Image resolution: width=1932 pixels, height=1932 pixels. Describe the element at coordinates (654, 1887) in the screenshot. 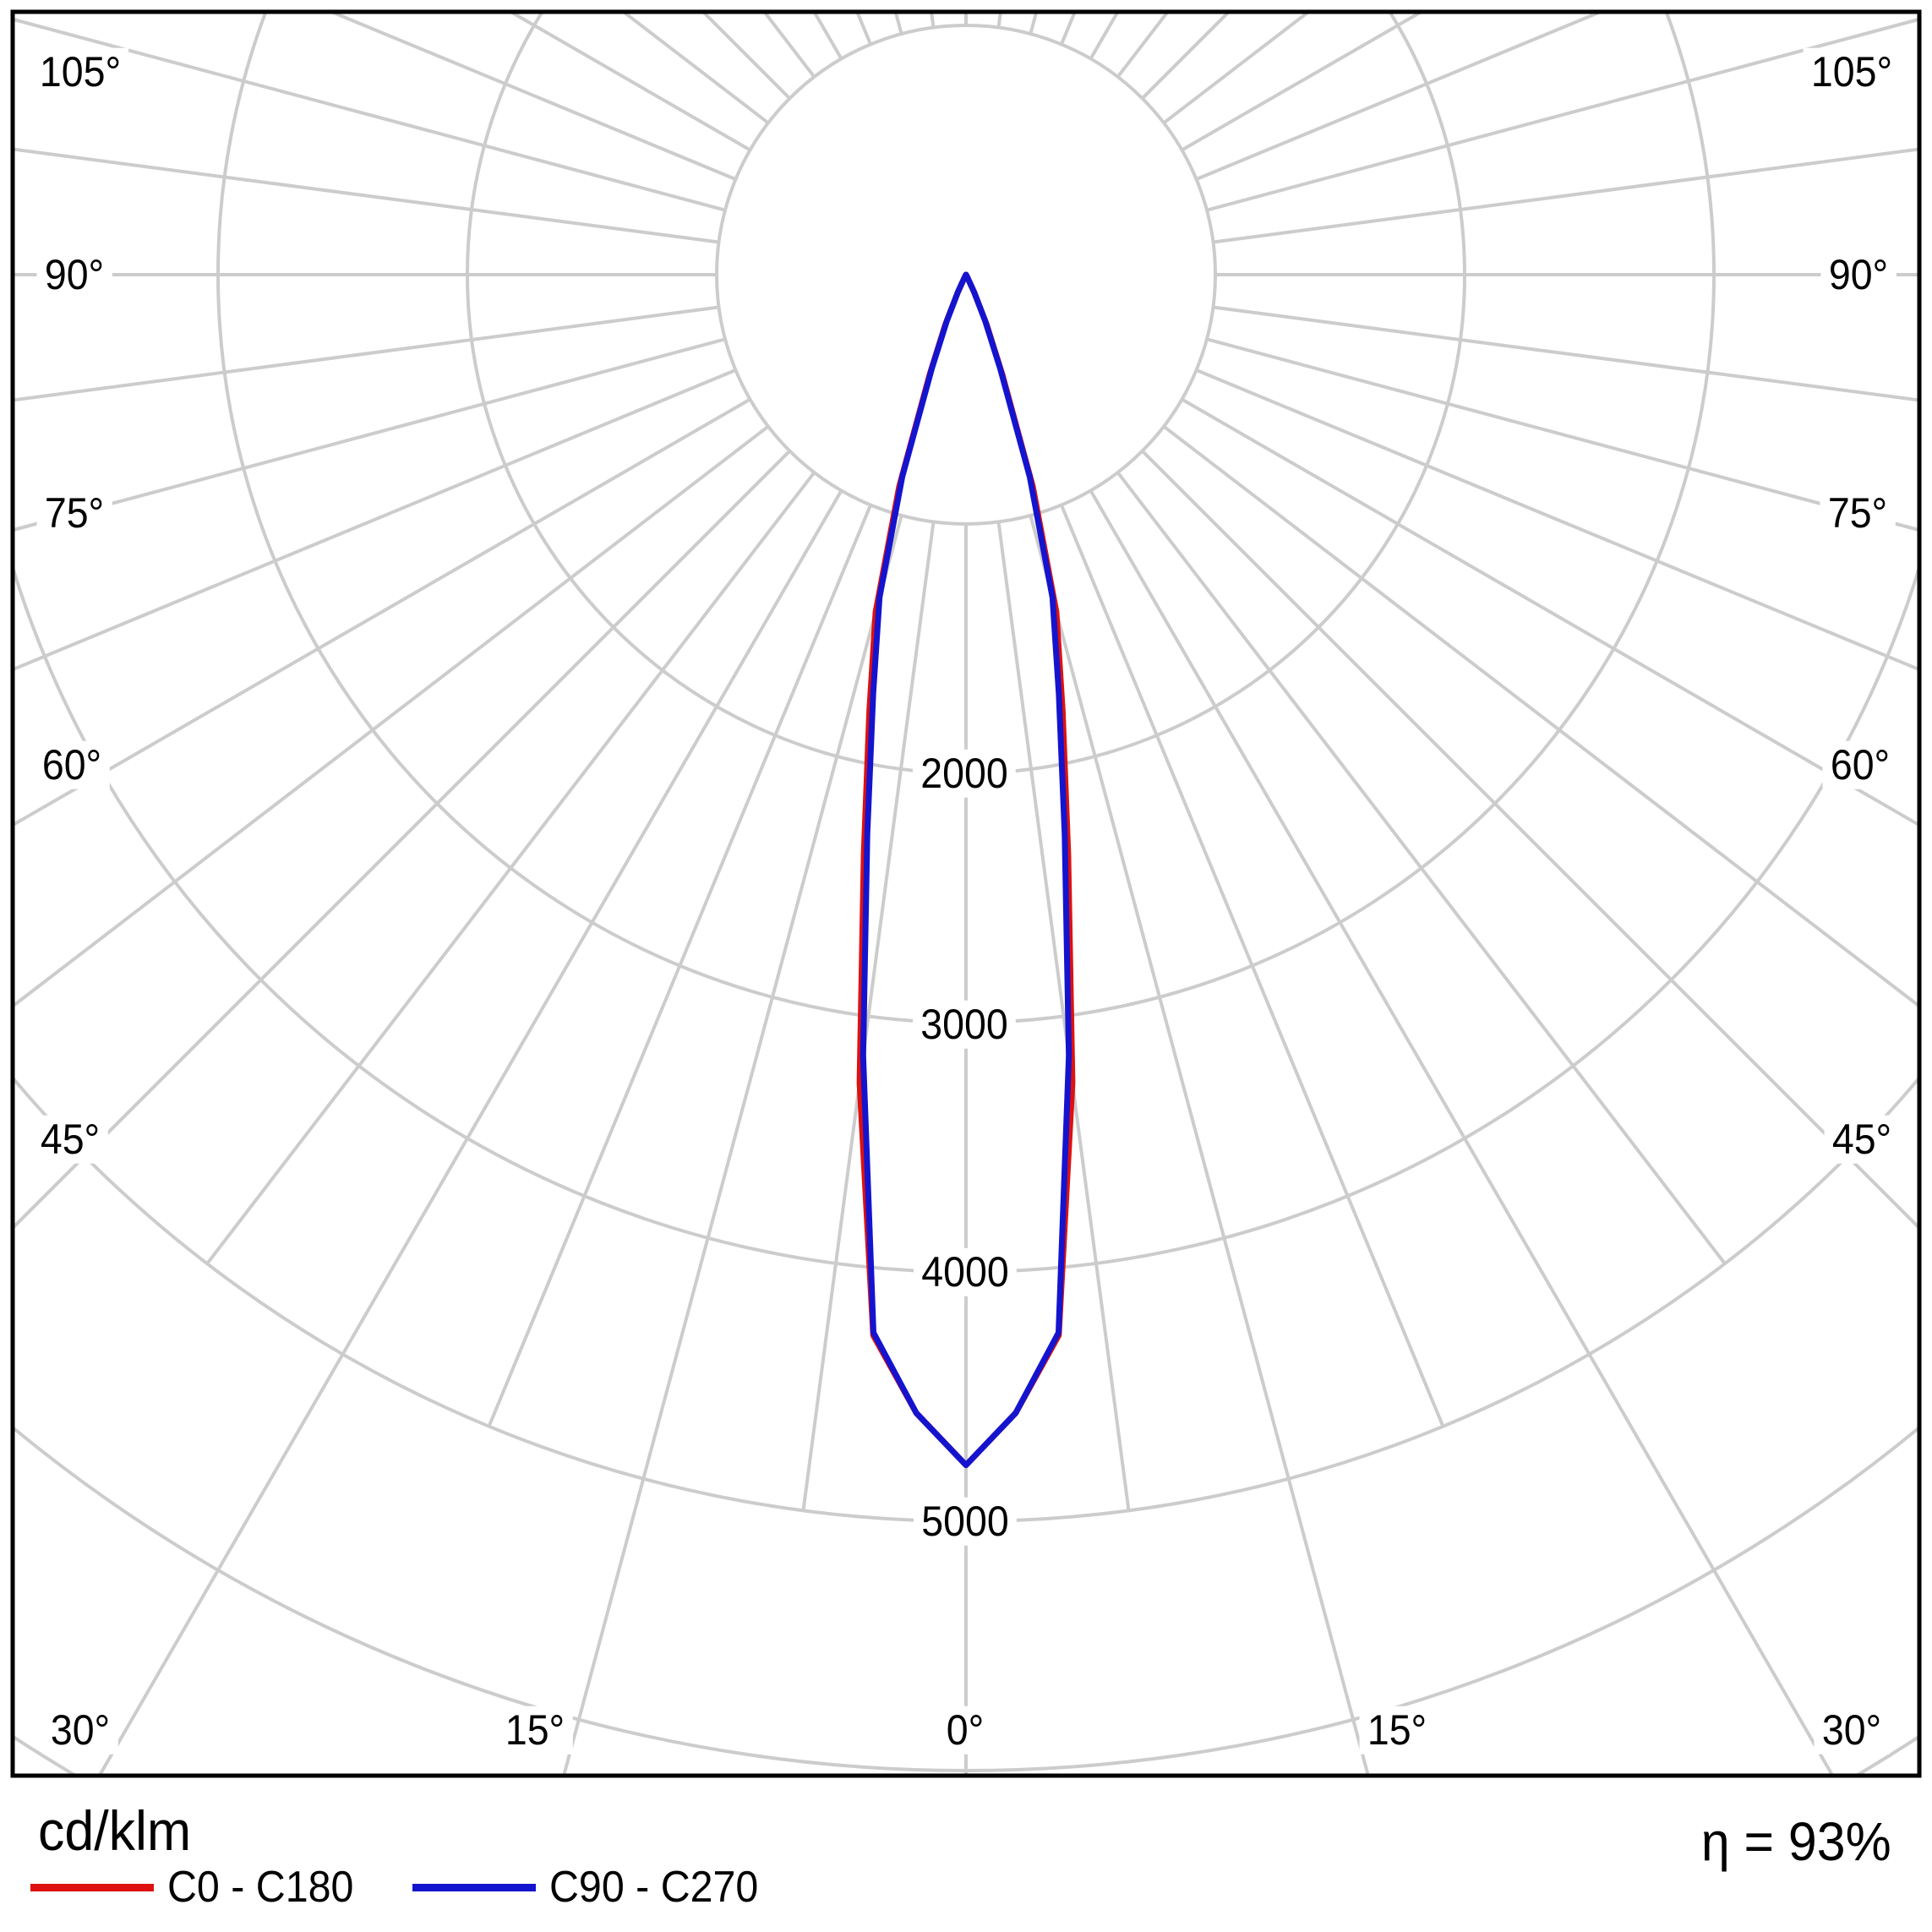

I see `legend-label-c90-c270: C90 - C270` at that location.